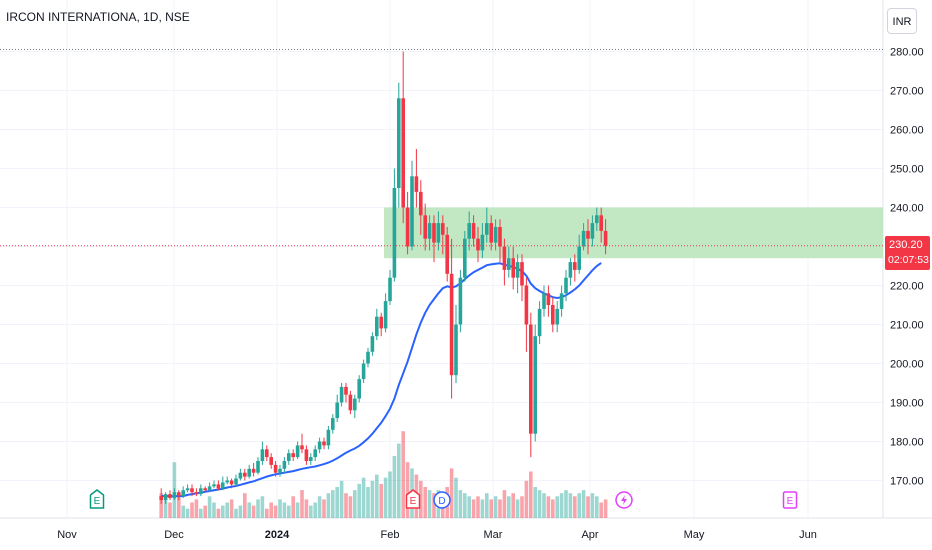 The image size is (932, 550). Describe the element at coordinates (442, 500) in the screenshot. I see `event-marker-dividend: D` at that location.